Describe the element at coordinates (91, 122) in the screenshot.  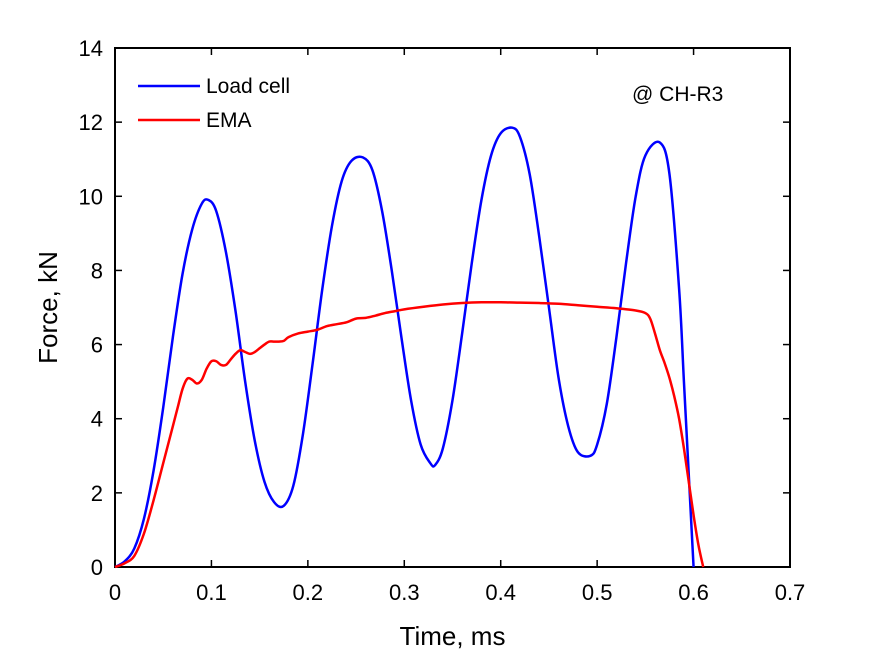
I see `y-tick-label: 12` at that location.